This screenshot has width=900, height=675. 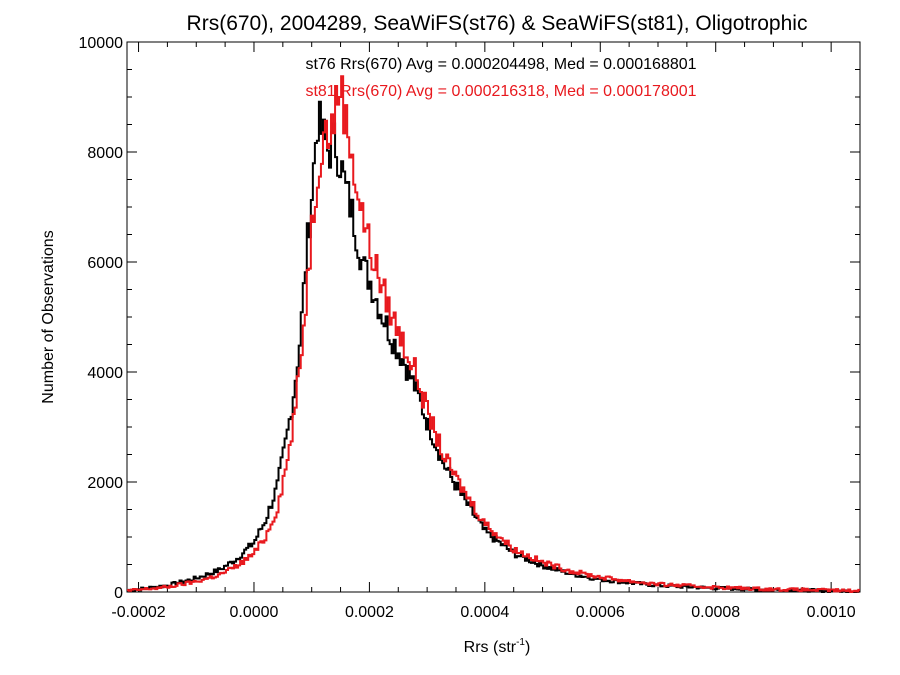 What do you see at coordinates (831, 612) in the screenshot?
I see `x-tick-label: 0.0010` at bounding box center [831, 612].